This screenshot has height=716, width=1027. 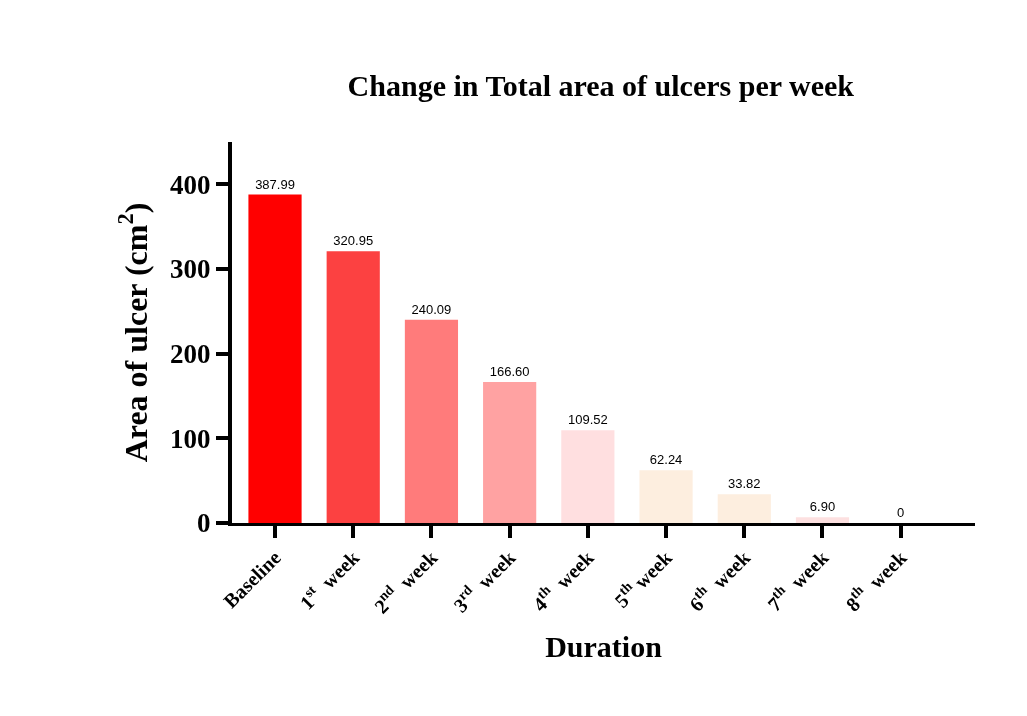 I want to click on data-label: 109.52, so click(x=587, y=420).